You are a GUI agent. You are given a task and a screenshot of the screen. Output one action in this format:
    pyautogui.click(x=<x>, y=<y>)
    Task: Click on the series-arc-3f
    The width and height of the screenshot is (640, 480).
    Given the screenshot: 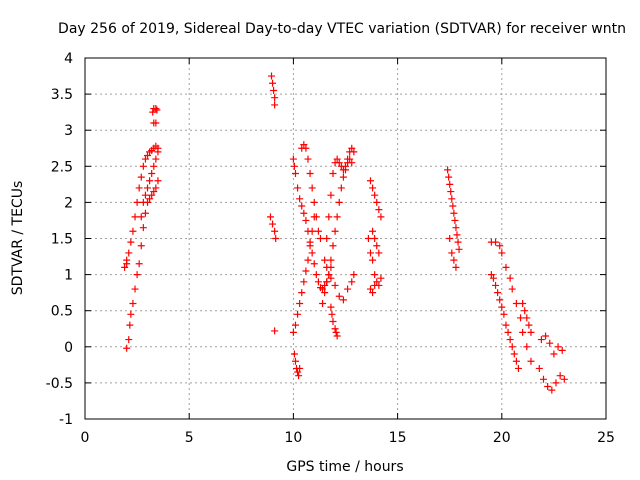 What is the action you would take?
    pyautogui.click(x=337, y=231)
    